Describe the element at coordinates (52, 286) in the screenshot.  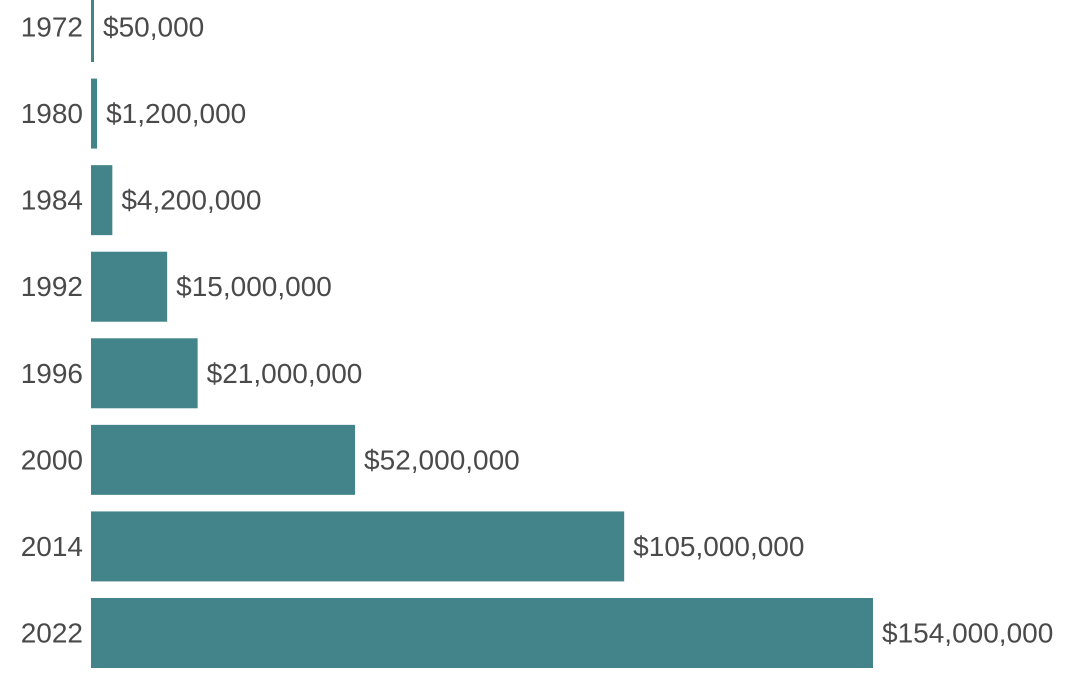
I see `category-label-1992: 1992` at that location.